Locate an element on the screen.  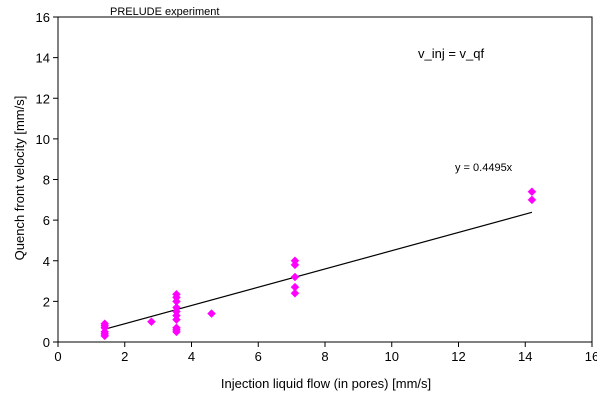
x-tick-label: 6 is located at coordinates (258, 356).